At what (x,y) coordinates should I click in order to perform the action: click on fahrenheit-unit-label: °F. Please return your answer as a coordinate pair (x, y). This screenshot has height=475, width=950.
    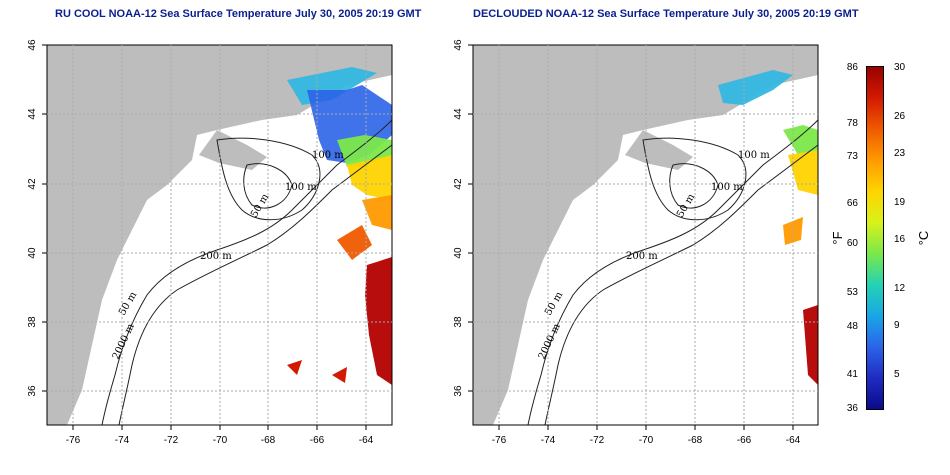
    Looking at the image, I should click on (837, 237).